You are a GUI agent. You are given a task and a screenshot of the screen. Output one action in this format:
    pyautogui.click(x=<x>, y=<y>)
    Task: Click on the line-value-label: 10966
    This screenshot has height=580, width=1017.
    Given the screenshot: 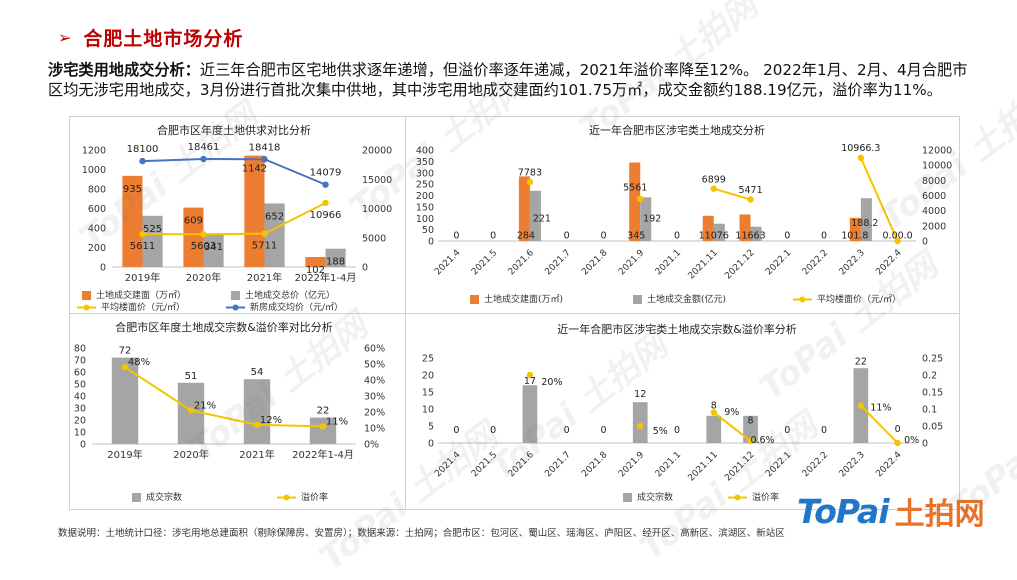 What is the action you would take?
    pyautogui.click(x=326, y=215)
    